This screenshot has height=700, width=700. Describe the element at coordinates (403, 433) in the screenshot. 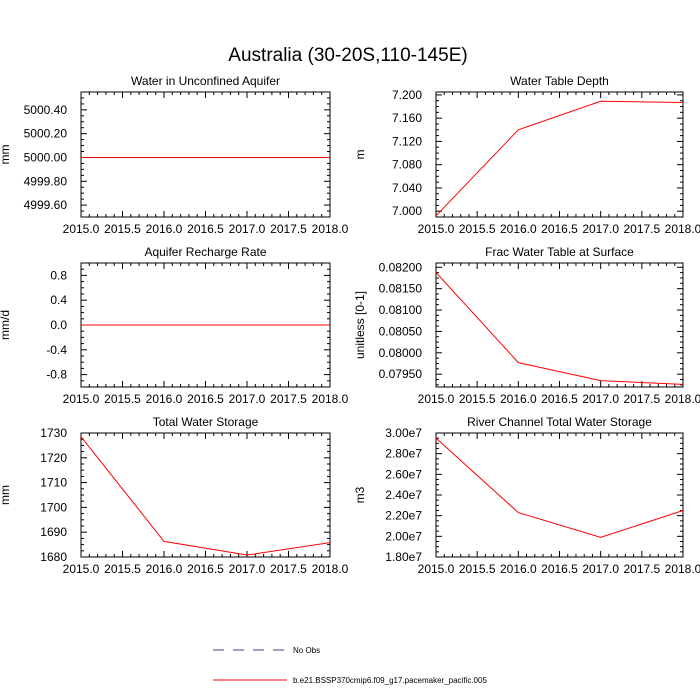

I see `y-tick-label: 3.00e7` at that location.